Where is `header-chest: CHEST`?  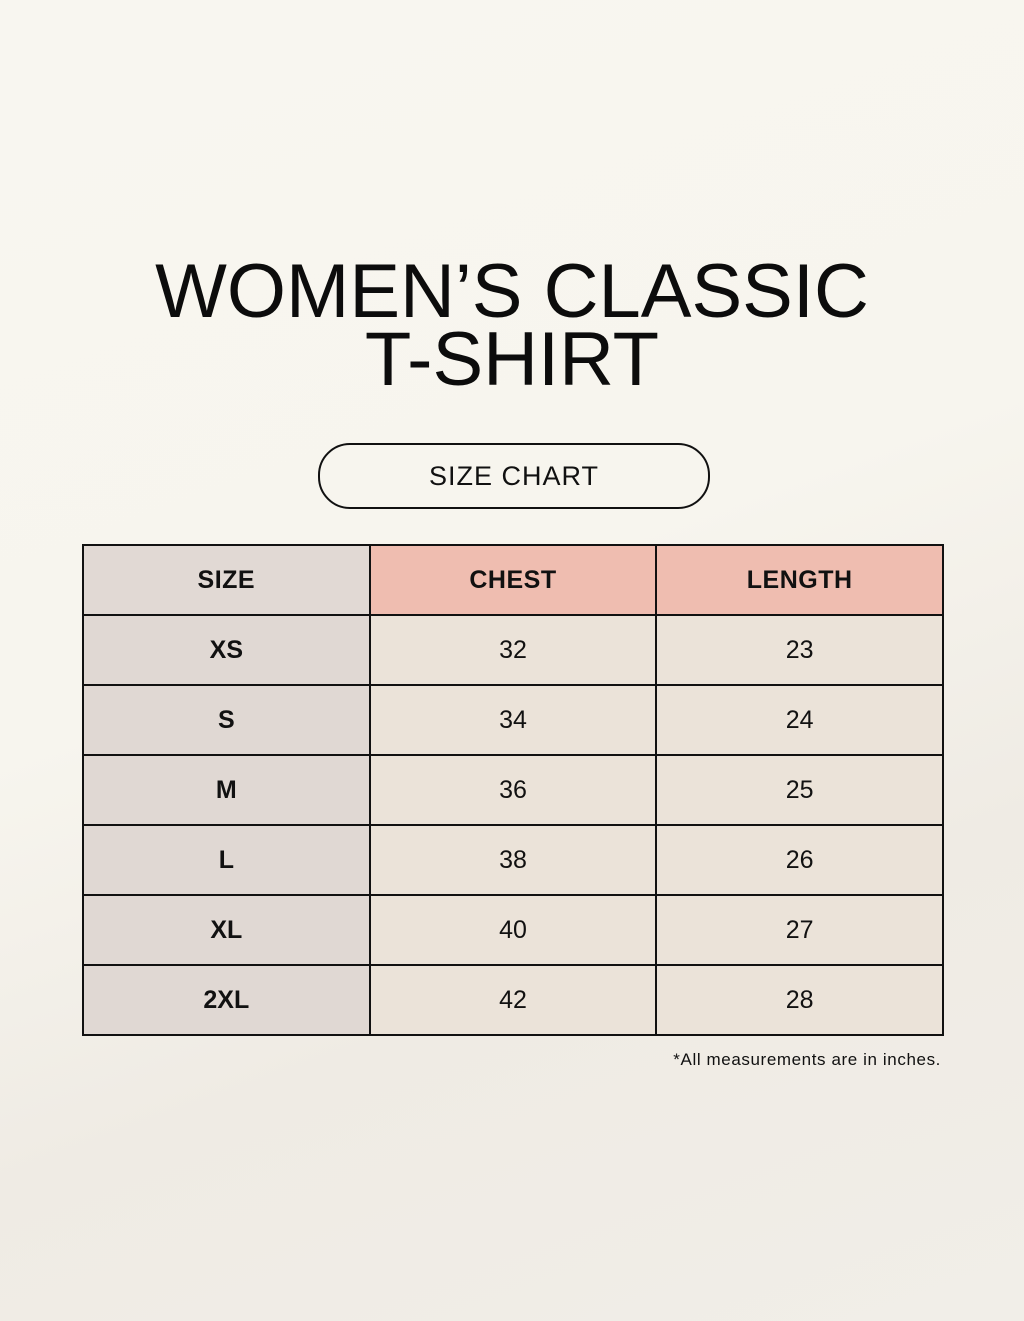 header-chest: CHEST is located at coordinates (513, 580).